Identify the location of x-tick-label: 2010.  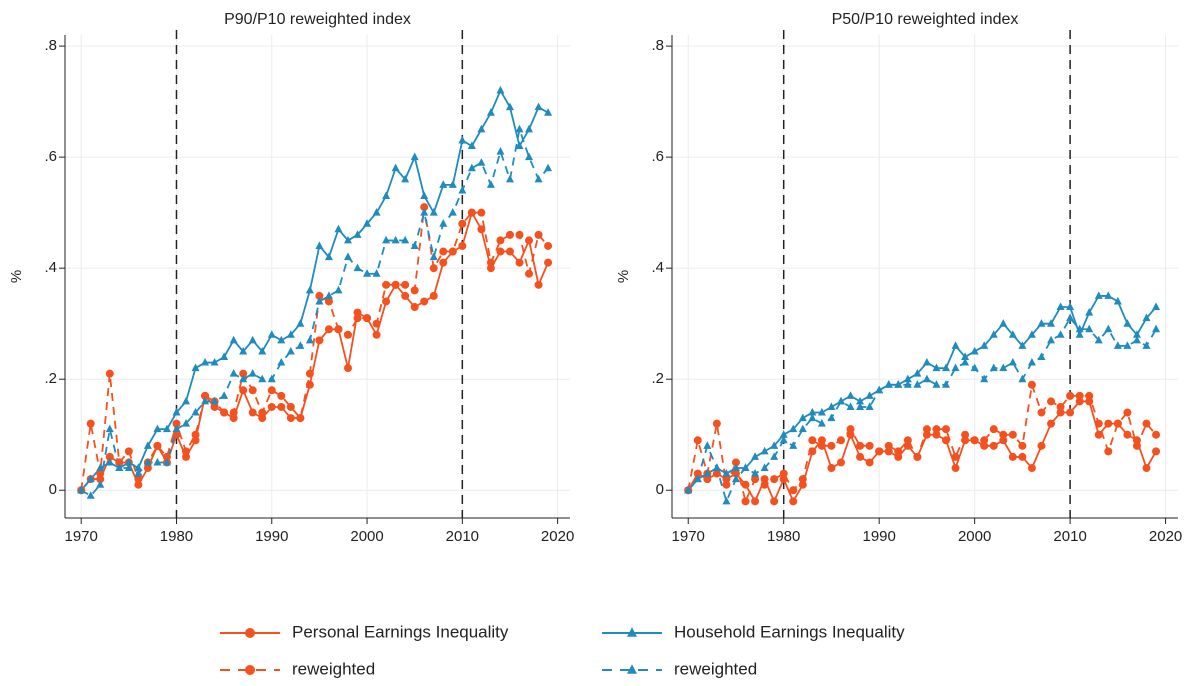
(462, 536).